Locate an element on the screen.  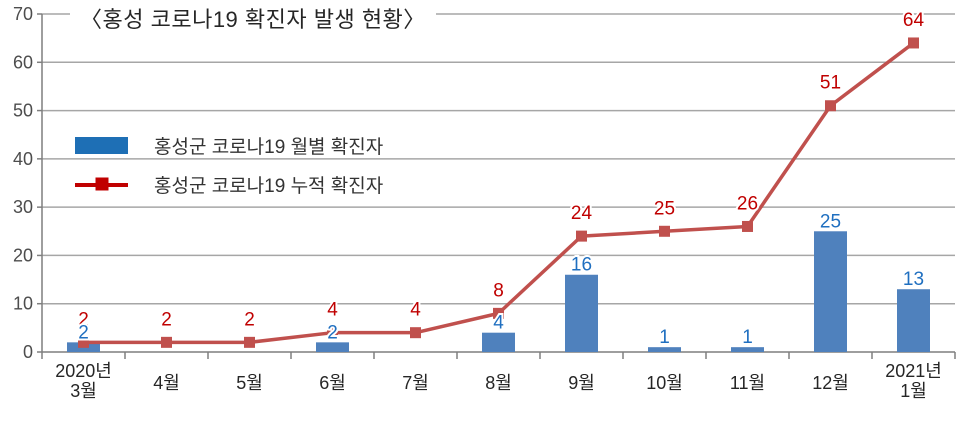
chart-title: 〈홍성 코로나19 확진자 발생 현황〉 is located at coordinates (253, 18).